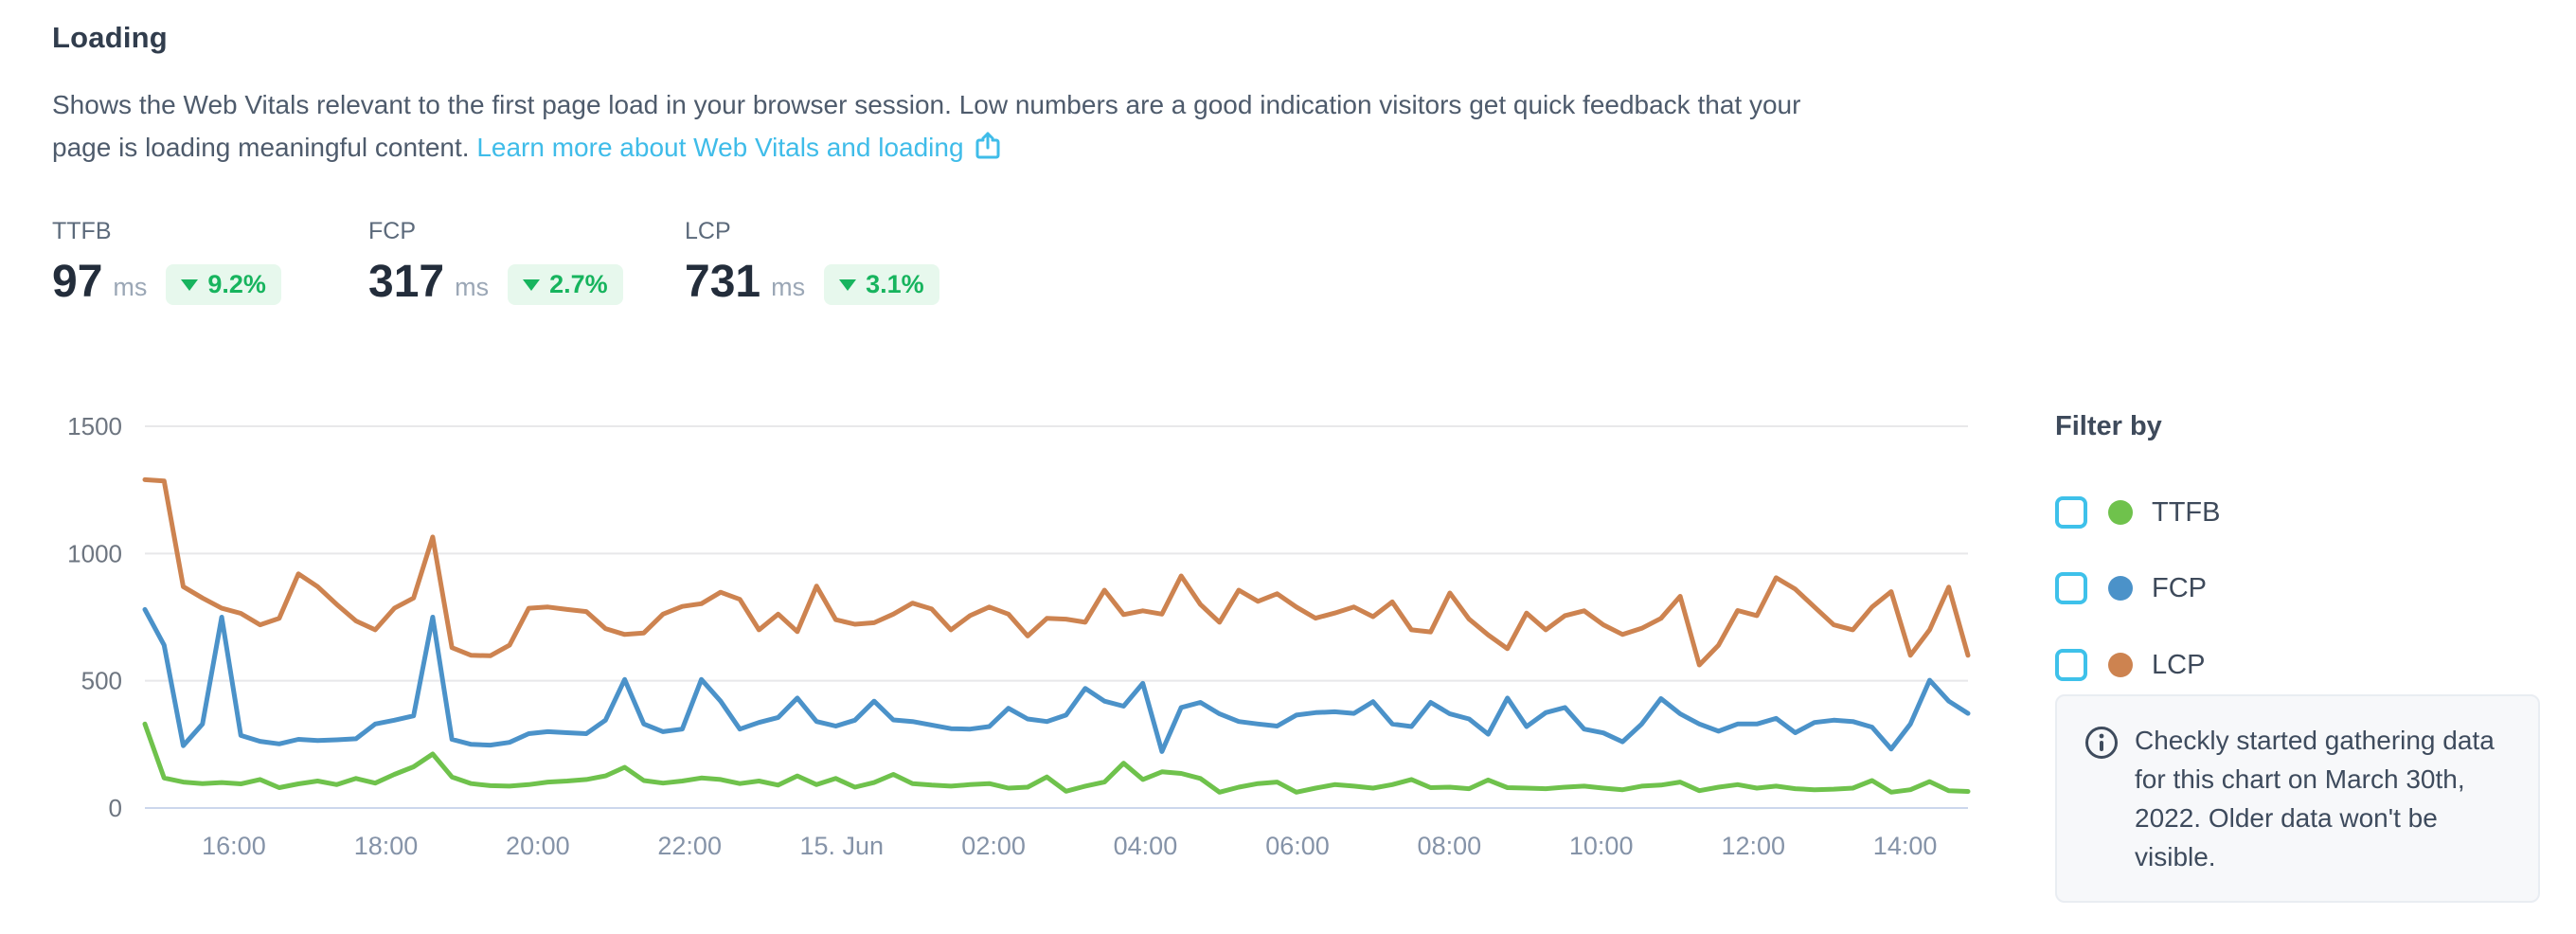  Describe the element at coordinates (723, 281) in the screenshot. I see `metric-value: 731` at that location.